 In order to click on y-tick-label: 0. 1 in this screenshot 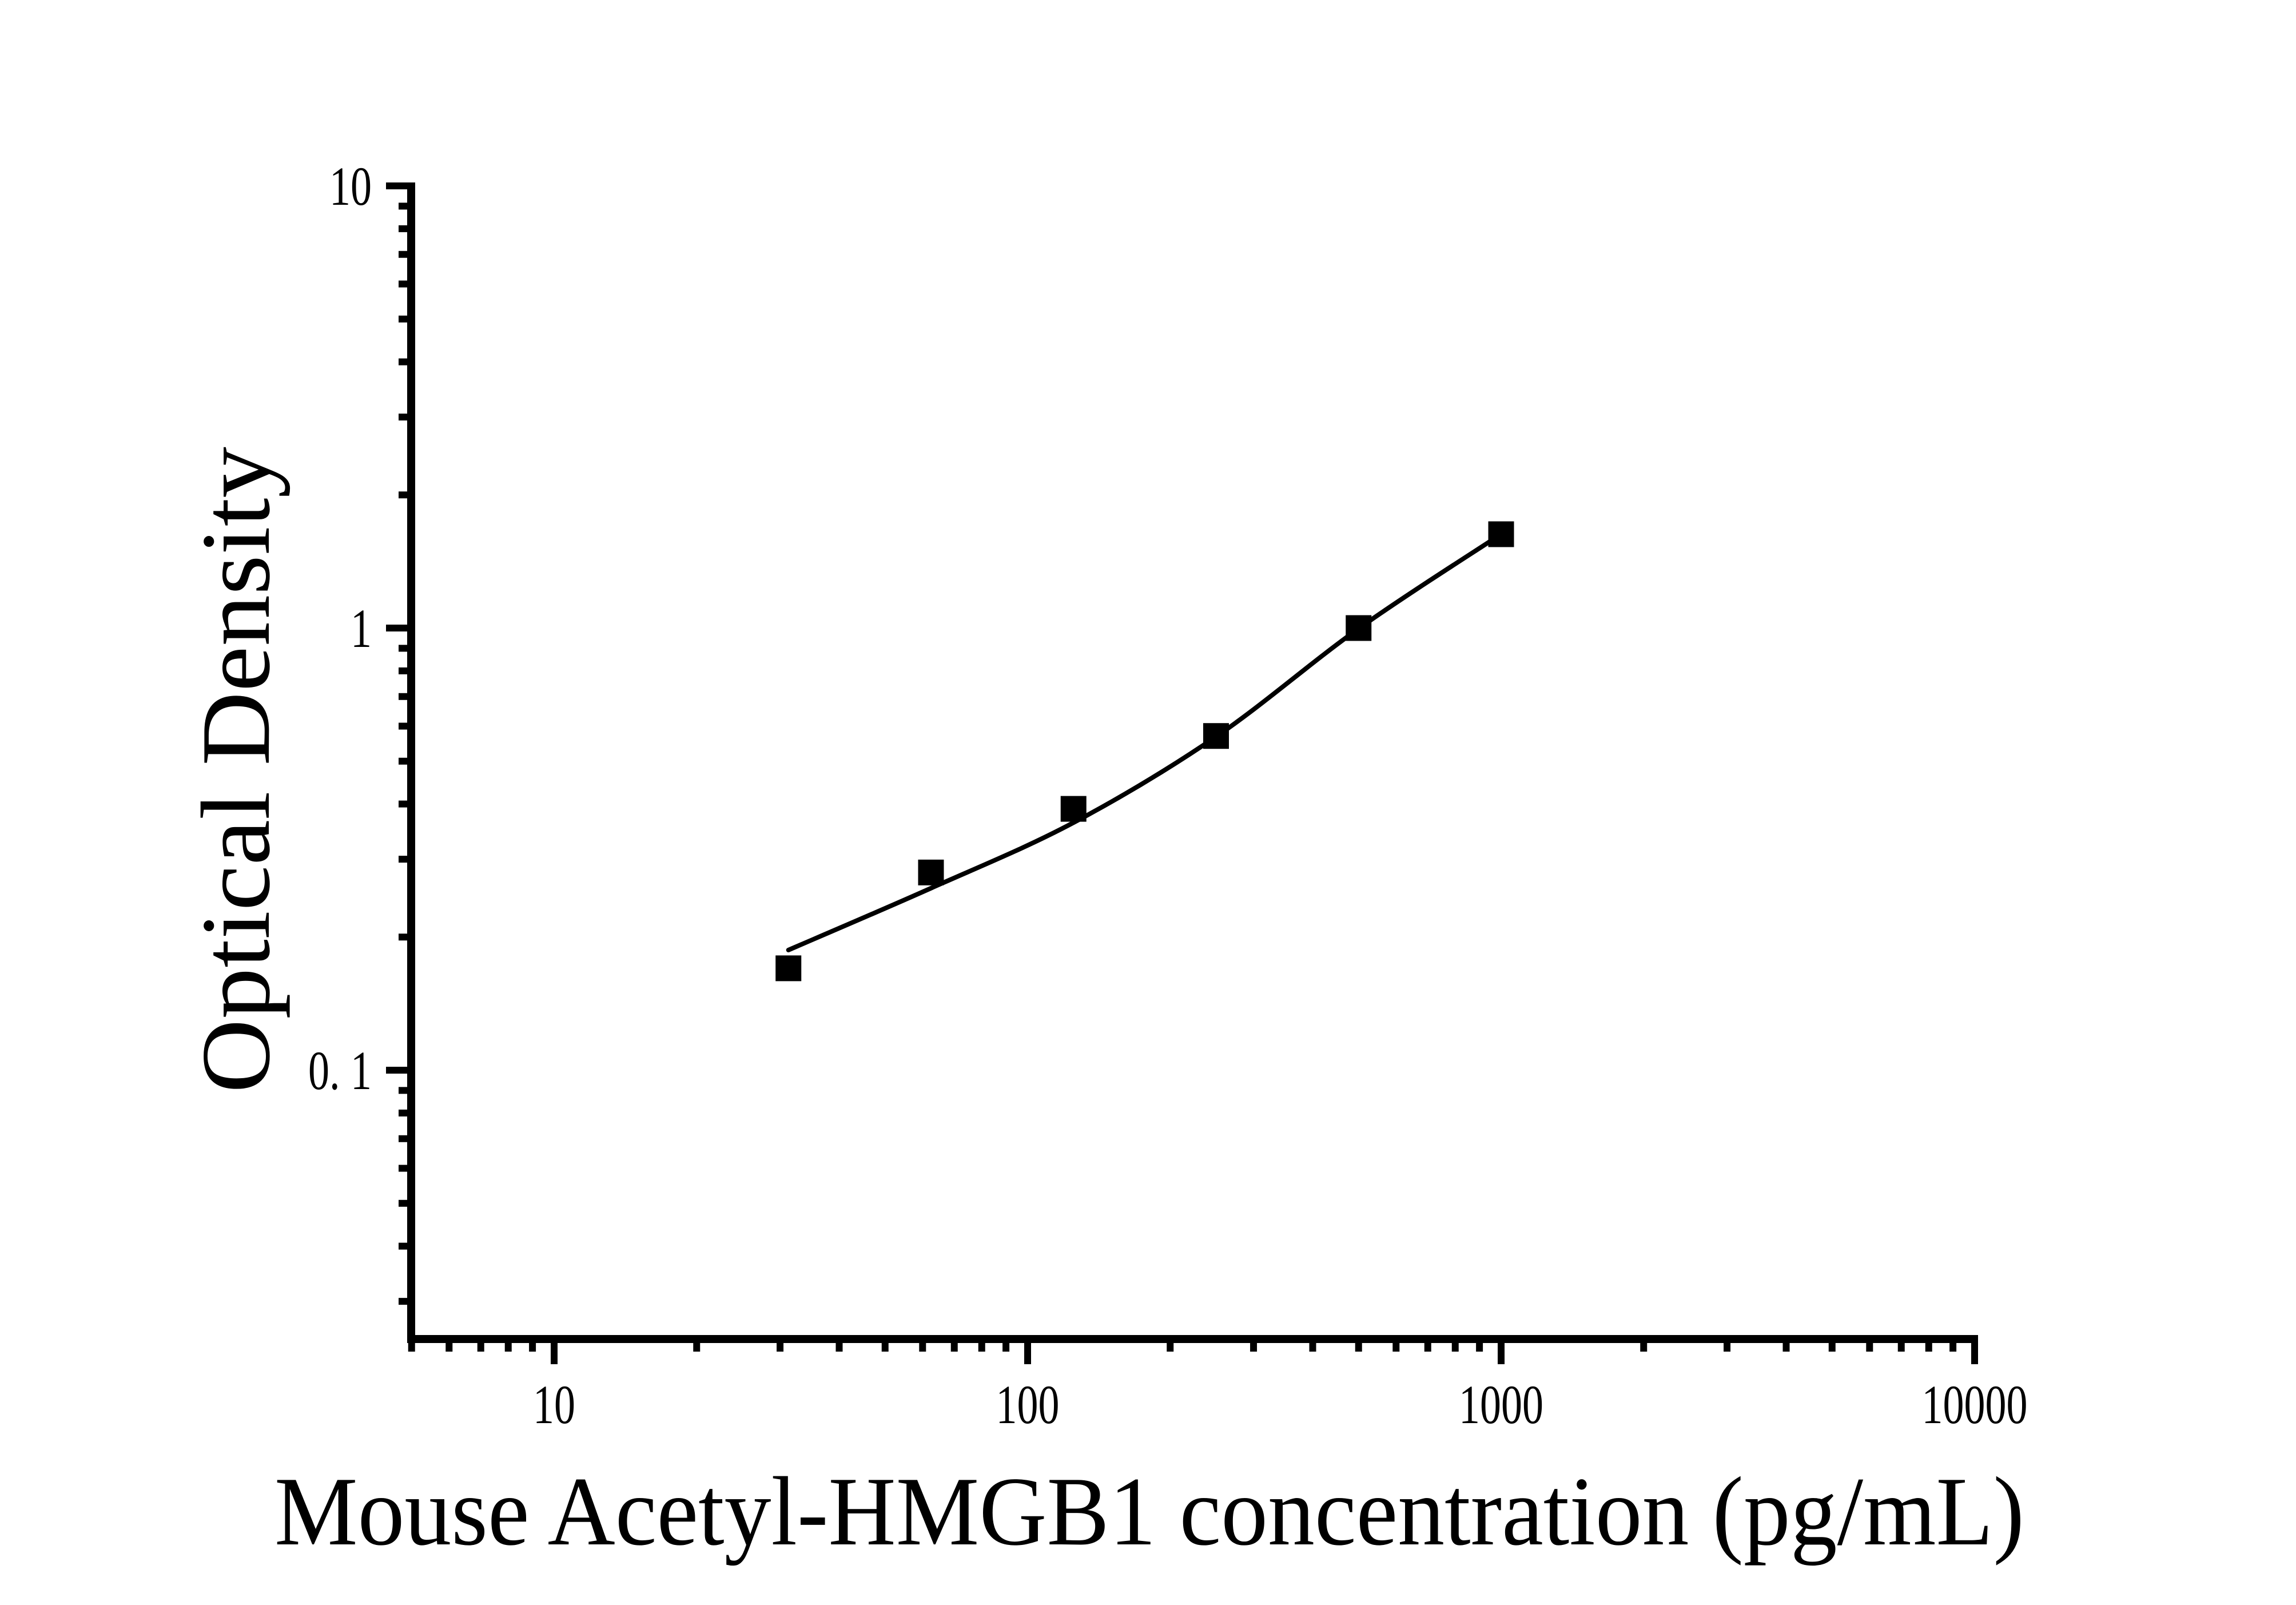, I will do `click(340, 1070)`.